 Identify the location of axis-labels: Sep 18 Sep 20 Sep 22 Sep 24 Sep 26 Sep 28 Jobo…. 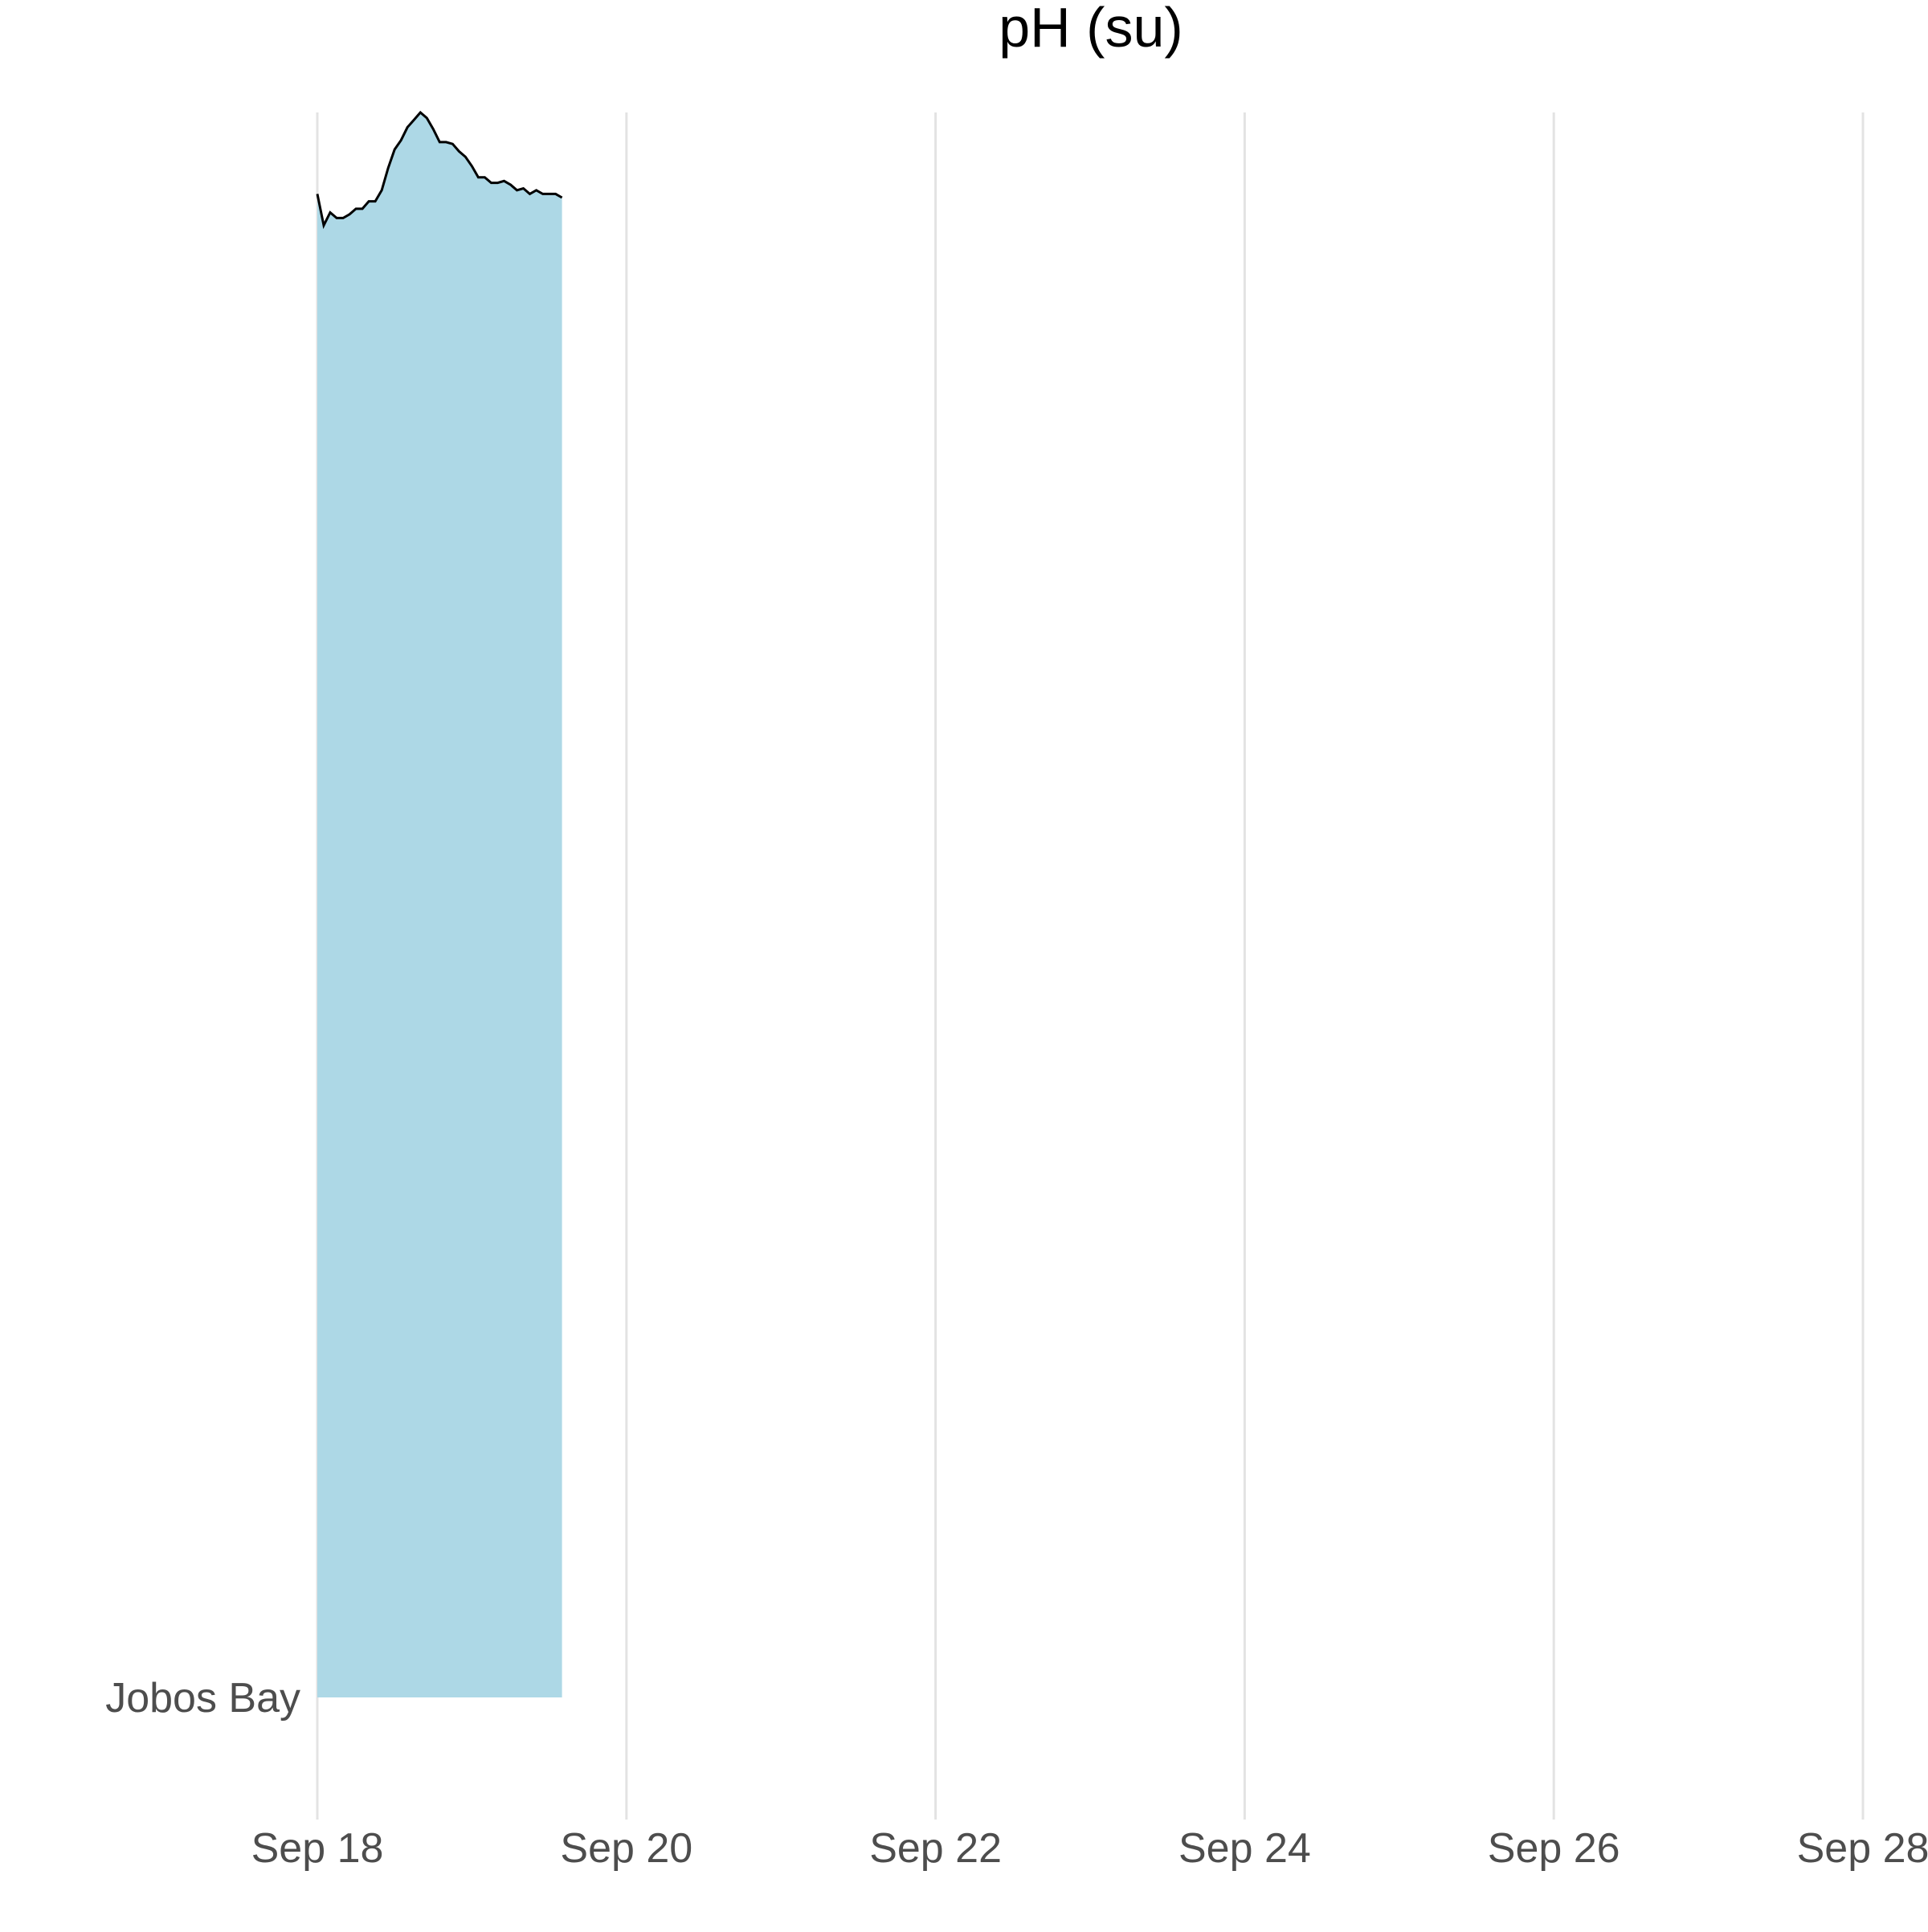
(1017, 1774).